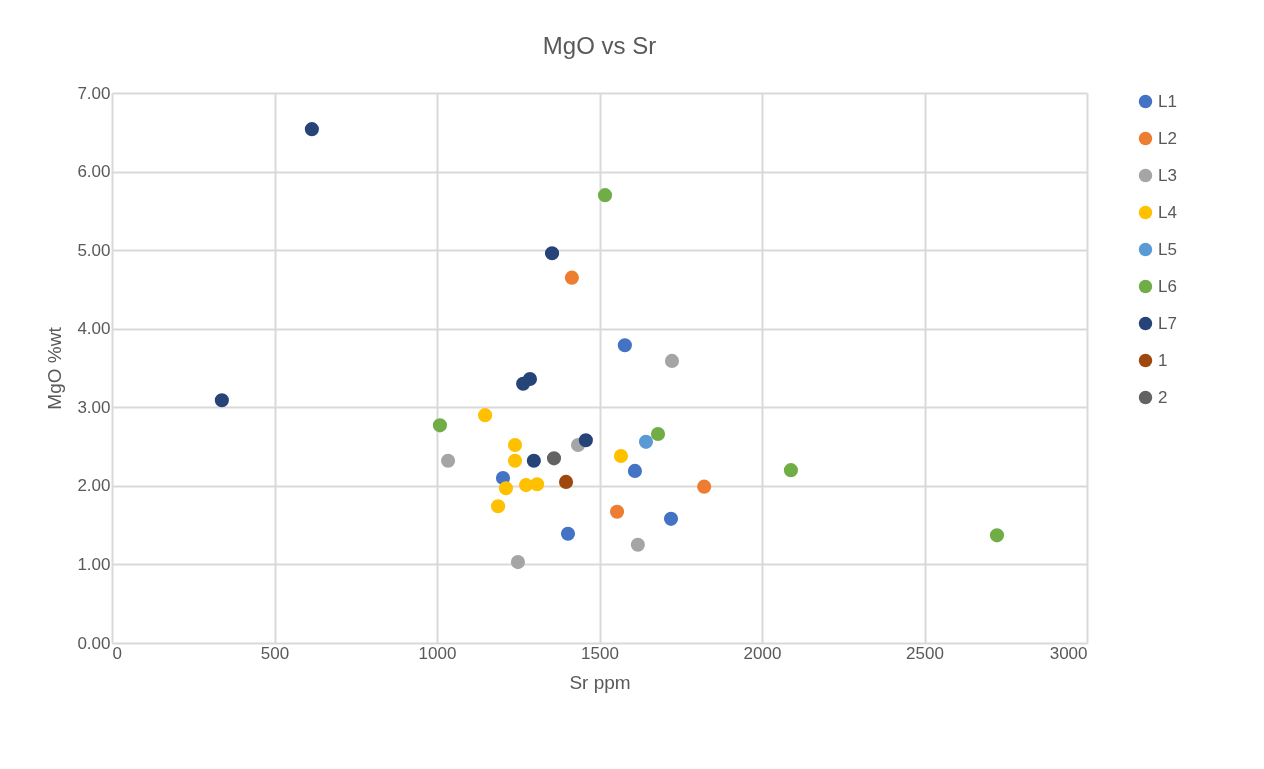 The height and width of the screenshot is (769, 1264). I want to click on x-tick-label: 1500, so click(600, 653).